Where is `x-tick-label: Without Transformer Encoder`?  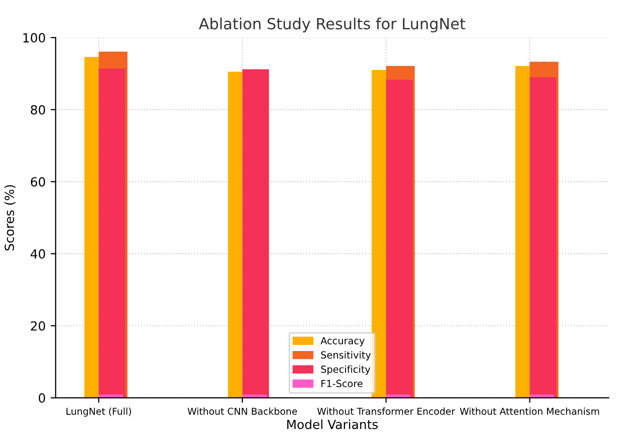
x-tick-label: Without Transformer Encoder is located at coordinates (386, 411).